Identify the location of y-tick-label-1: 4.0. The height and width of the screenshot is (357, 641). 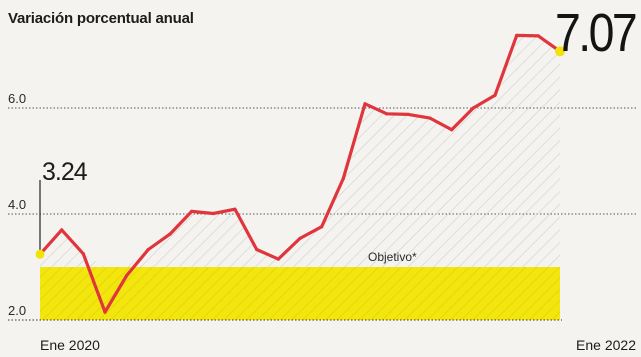
(17, 204).